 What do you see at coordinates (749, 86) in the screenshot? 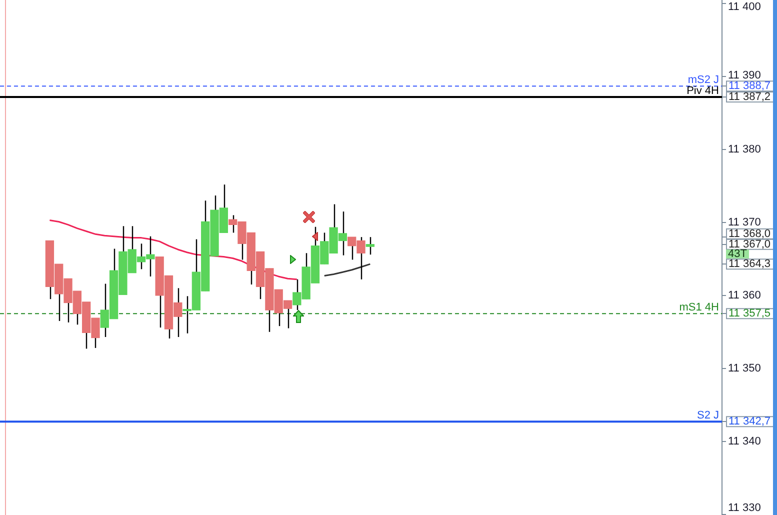
I see `y-tick-label: 11 388,7` at bounding box center [749, 86].